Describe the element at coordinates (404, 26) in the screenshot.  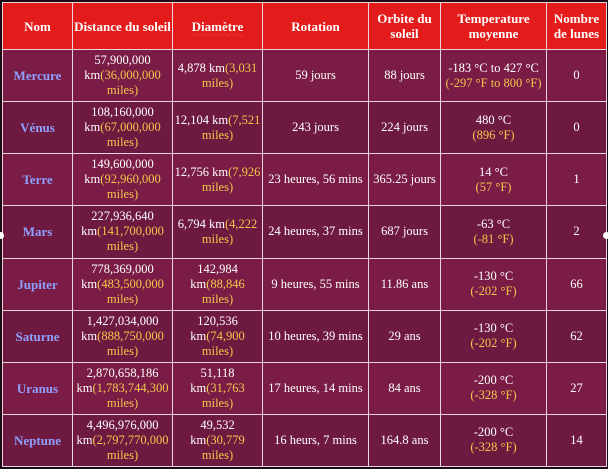
I see `header-orbit: Orbite du soleil` at that location.